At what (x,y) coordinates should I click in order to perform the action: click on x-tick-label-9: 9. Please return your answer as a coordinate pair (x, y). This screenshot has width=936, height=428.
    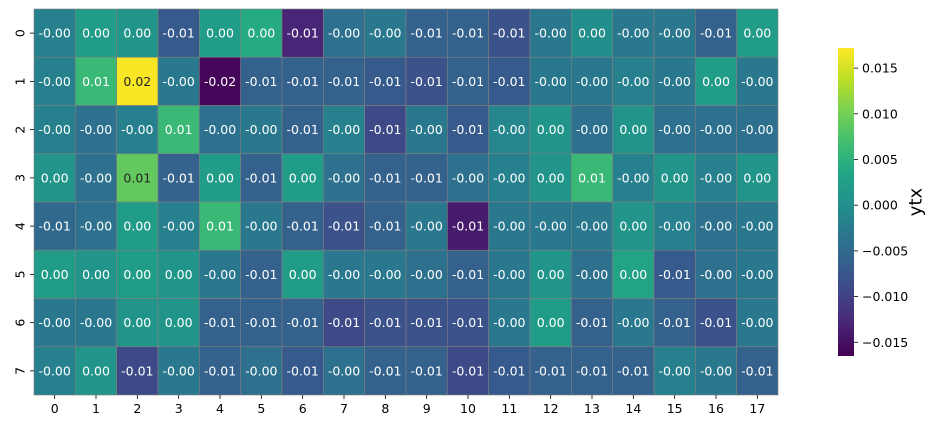
    Looking at the image, I should click on (427, 408).